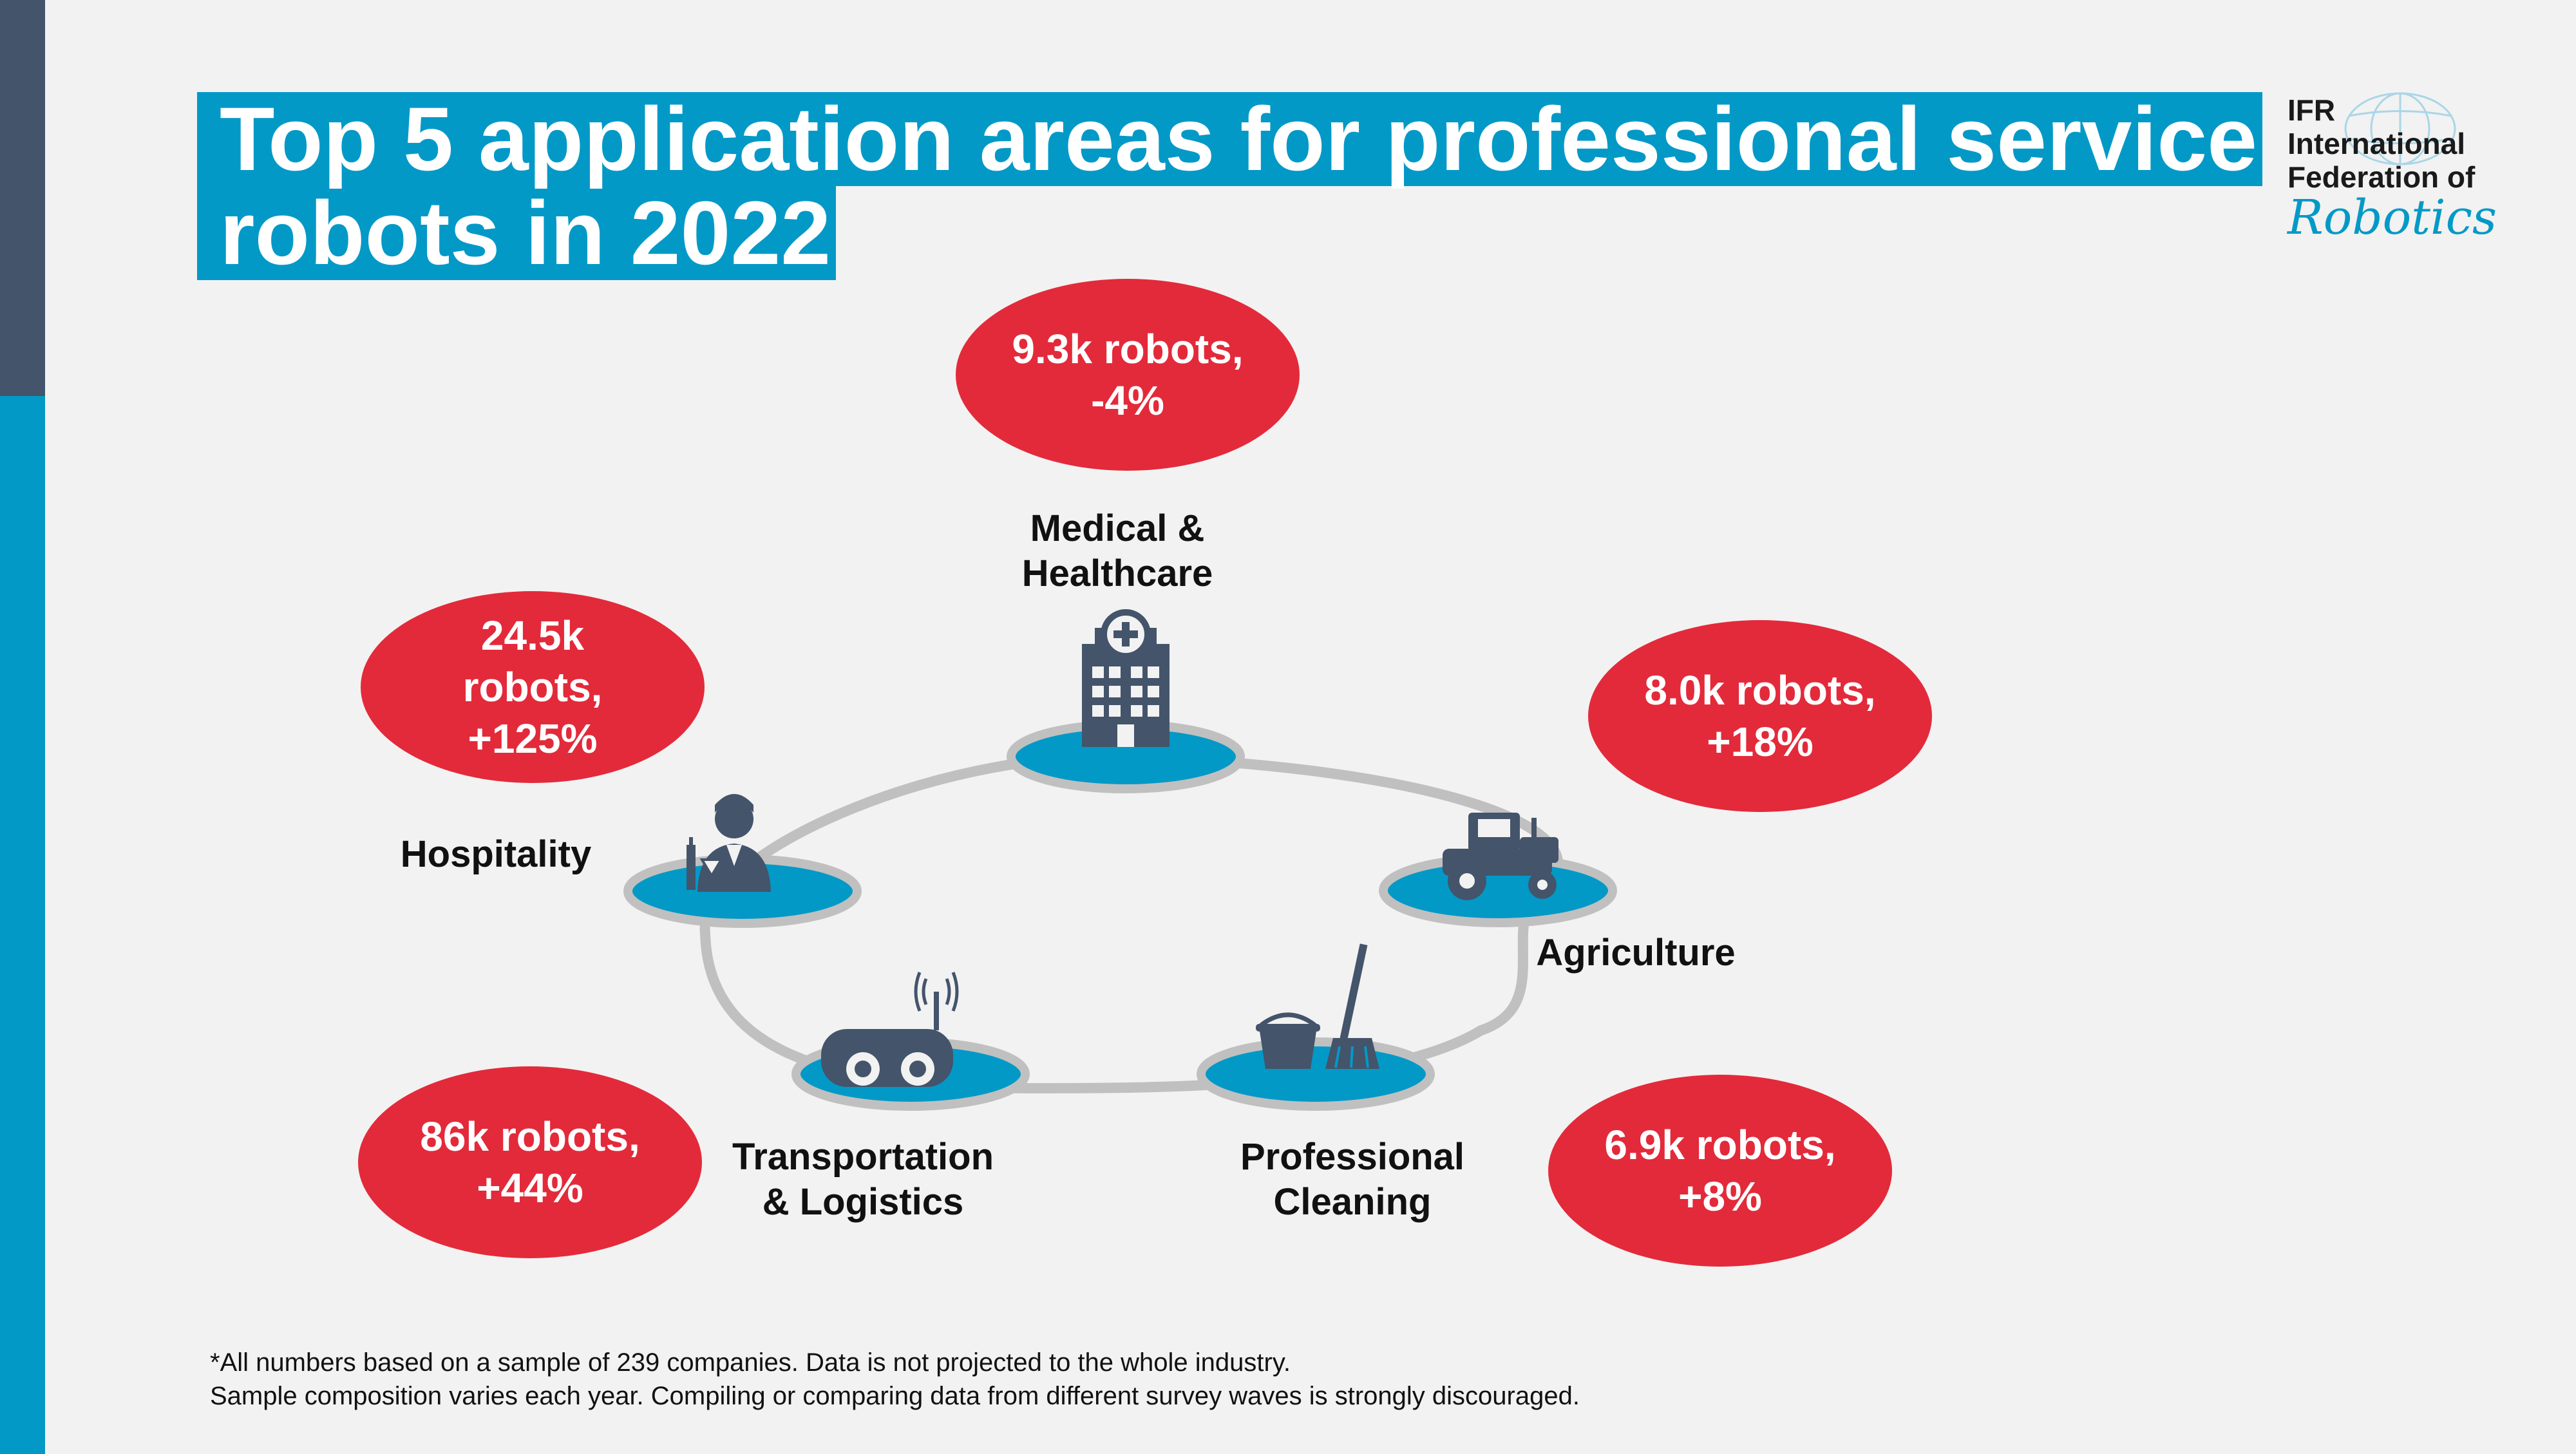 The width and height of the screenshot is (2576, 1454). I want to click on hospital-icon, so click(1126, 678).